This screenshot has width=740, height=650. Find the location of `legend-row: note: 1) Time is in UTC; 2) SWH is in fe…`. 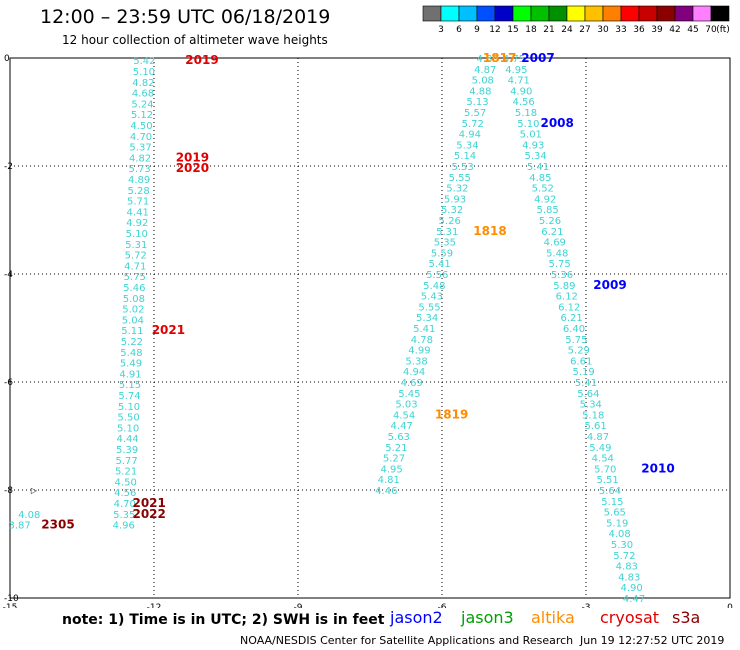

legend-row: note: 1) Time is in UTC; 2) SWH is in fe… is located at coordinates (370, 620).